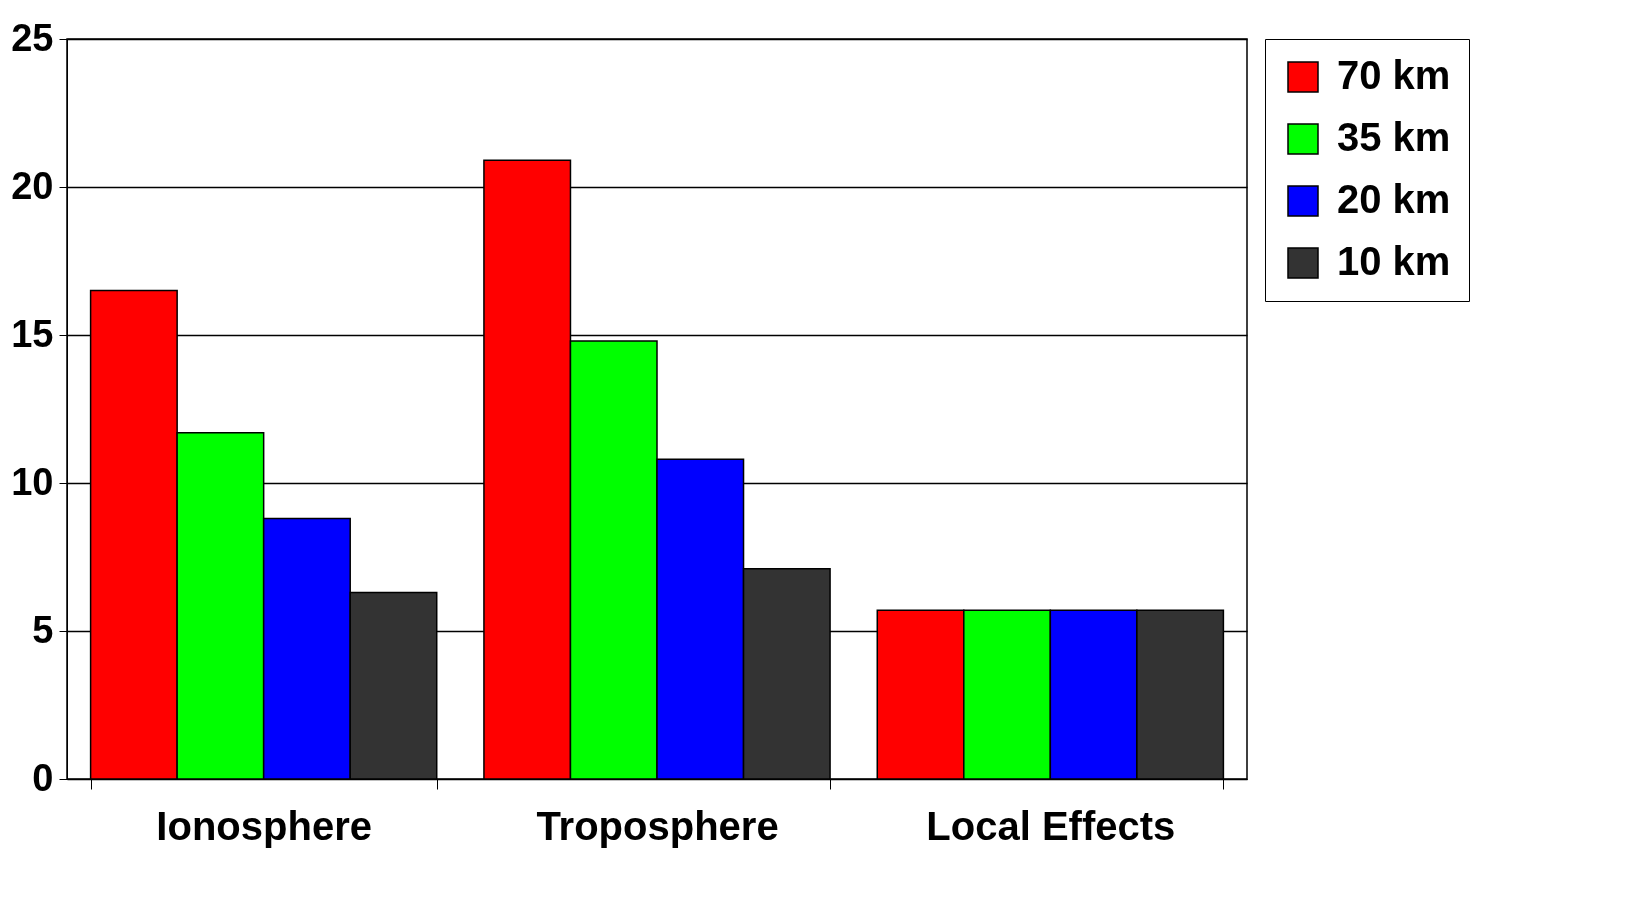 This screenshot has width=1650, height=912. I want to click on y-tick-label: 15, so click(32, 333).